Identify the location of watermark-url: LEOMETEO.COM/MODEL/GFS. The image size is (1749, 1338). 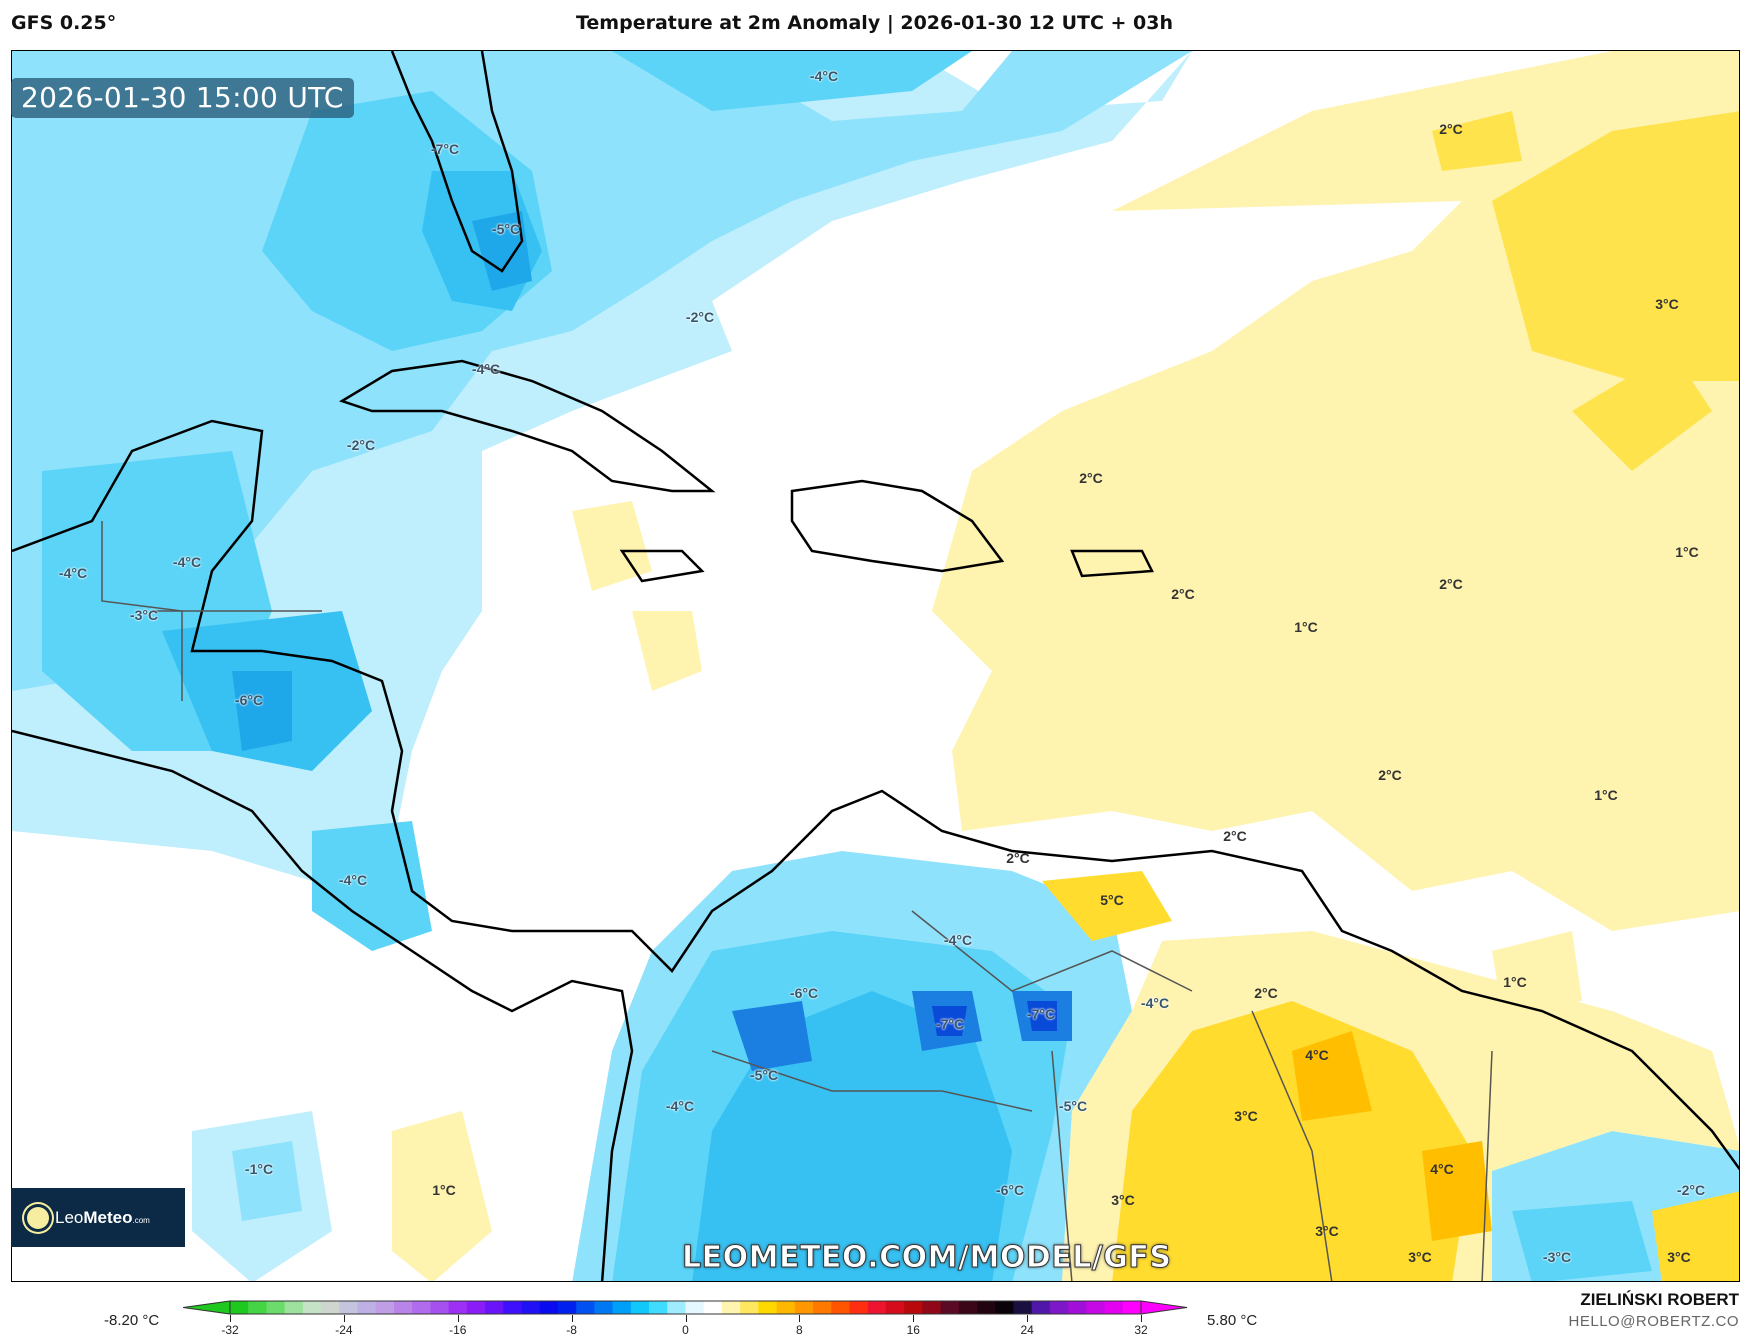
(927, 1258).